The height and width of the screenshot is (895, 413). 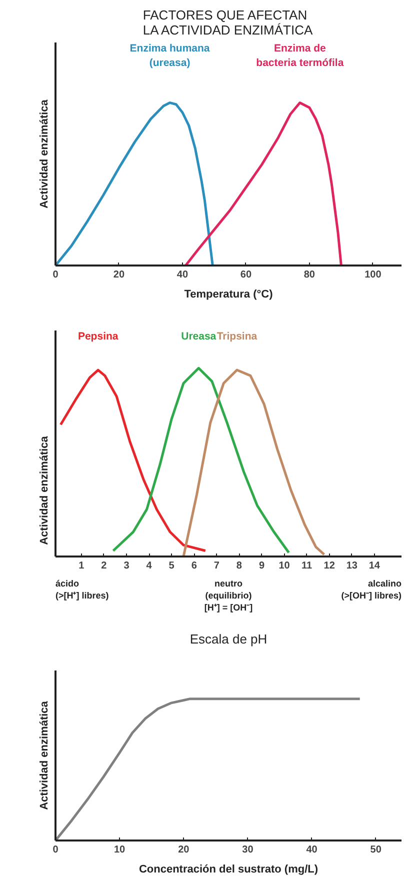 What do you see at coordinates (229, 294) in the screenshot?
I see `x-axis-title: Temperatura (°C)` at bounding box center [229, 294].